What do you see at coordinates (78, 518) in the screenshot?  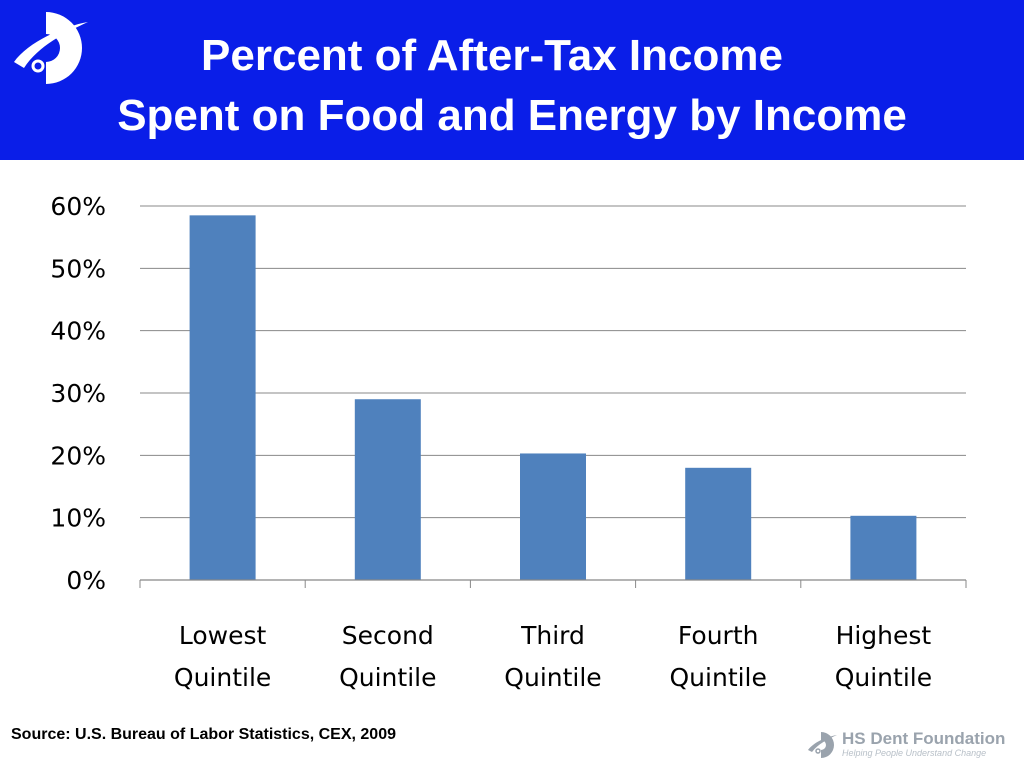 I see `y-tick-label: 10%` at bounding box center [78, 518].